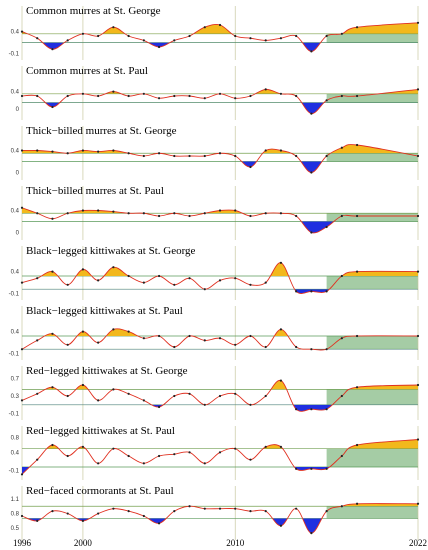  I want to click on panel-title: Red−faced cormorants at St. Paul, so click(100, 491).